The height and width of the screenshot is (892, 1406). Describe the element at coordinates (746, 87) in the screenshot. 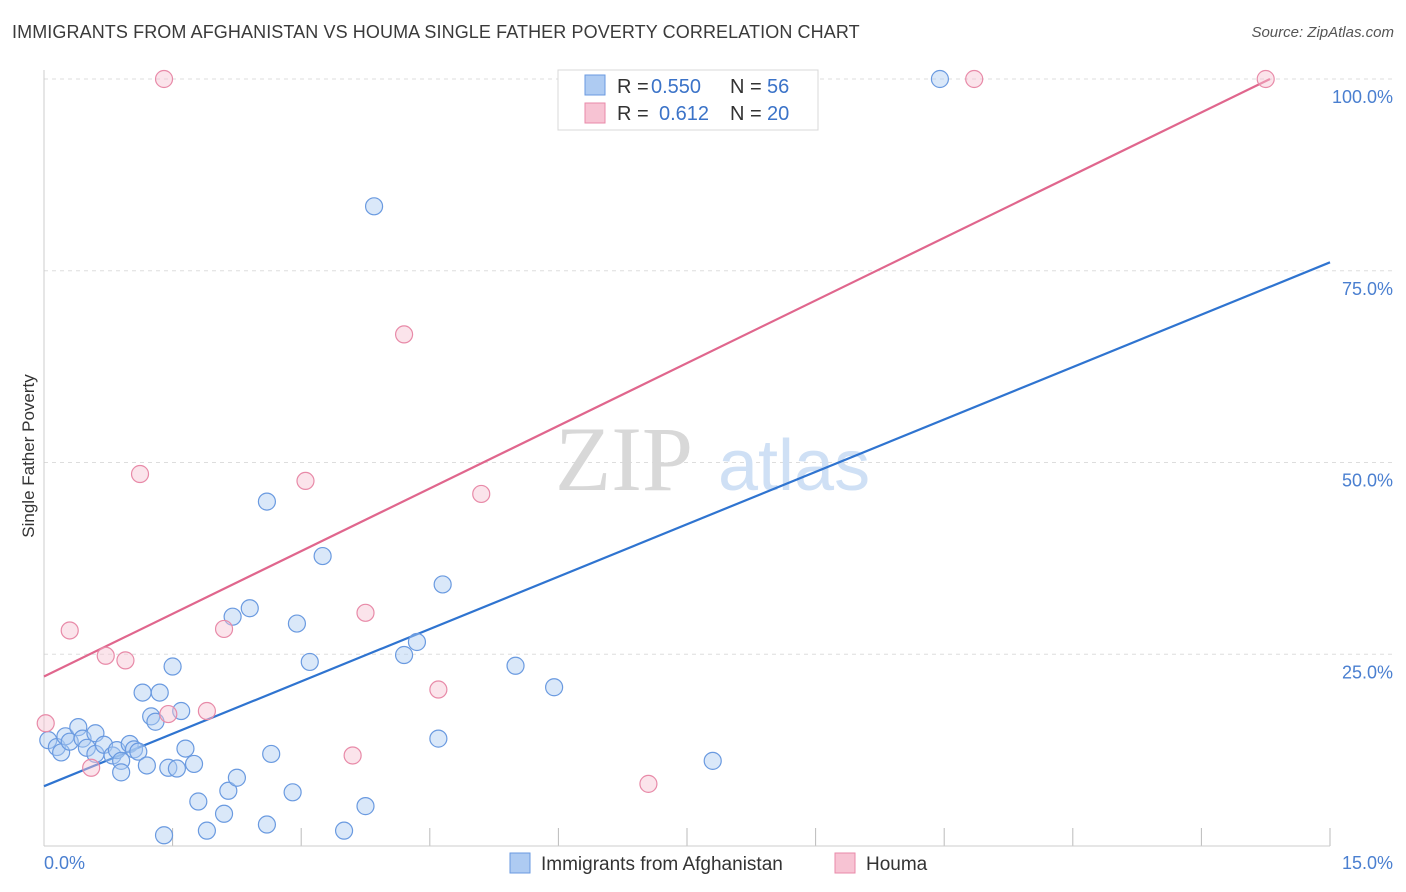

I see `stats-n-label-blue: N =` at that location.